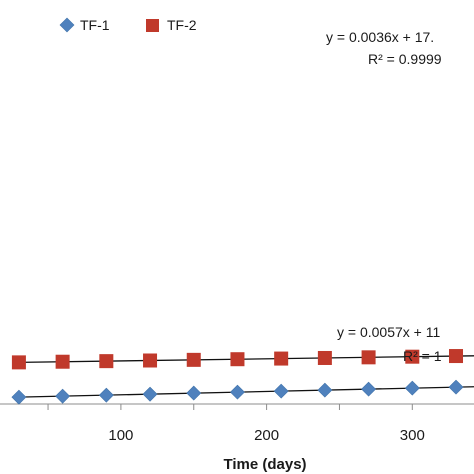 This screenshot has width=474, height=474. I want to click on data-markers, so click(237, 377).